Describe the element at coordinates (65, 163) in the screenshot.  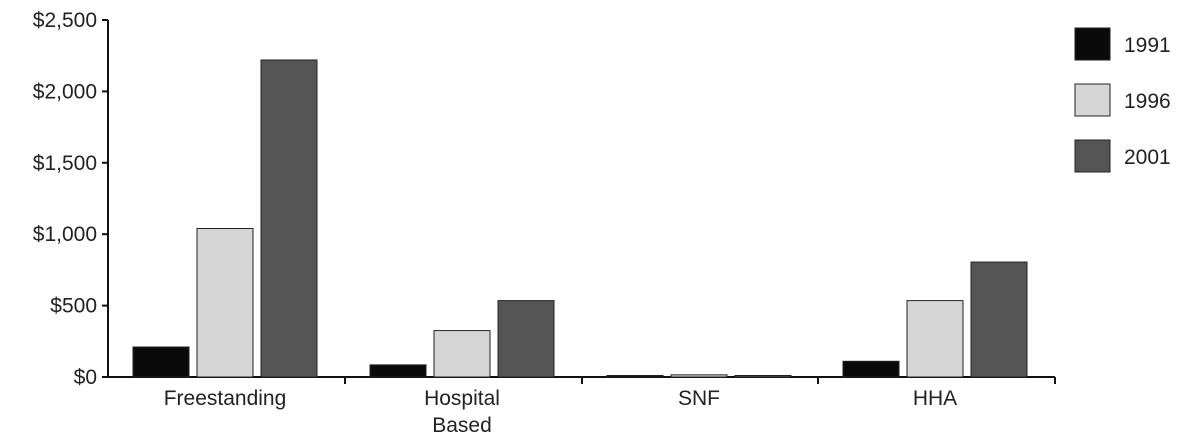
I see `y-tick-label: $1,500` at that location.